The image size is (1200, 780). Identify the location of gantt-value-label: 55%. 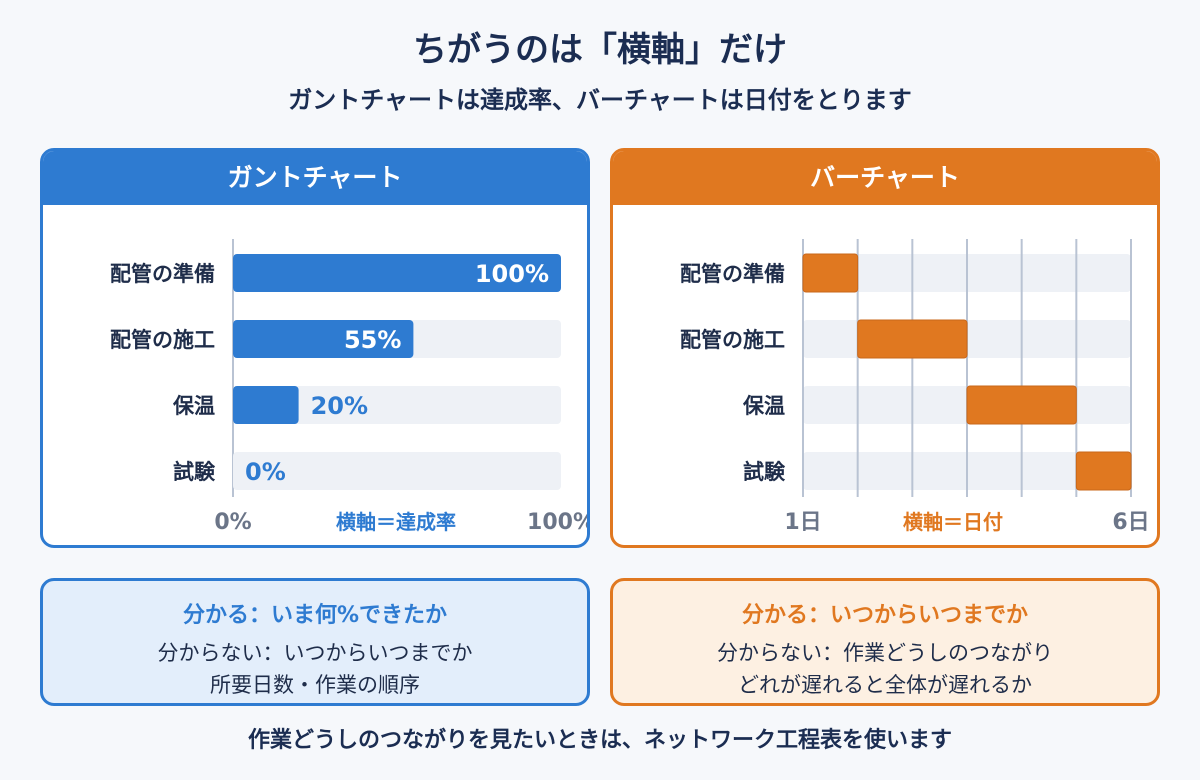
(372, 340).